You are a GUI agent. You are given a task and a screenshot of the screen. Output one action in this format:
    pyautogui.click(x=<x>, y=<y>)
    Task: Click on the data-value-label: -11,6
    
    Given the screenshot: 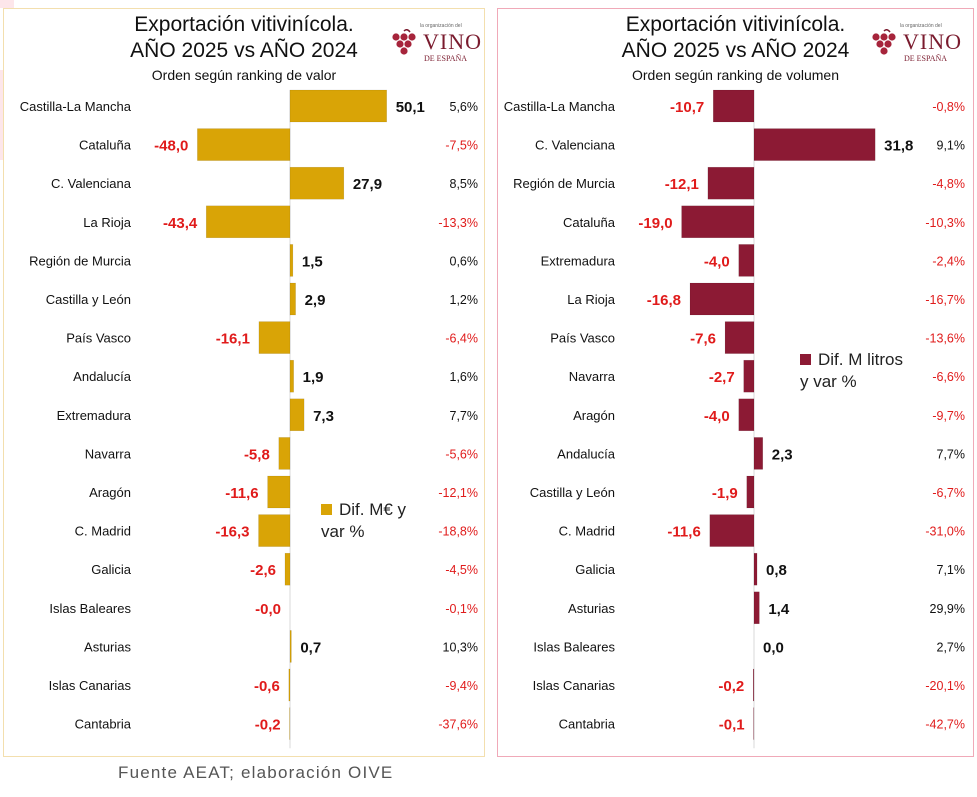 What is the action you would take?
    pyautogui.click(x=241, y=493)
    